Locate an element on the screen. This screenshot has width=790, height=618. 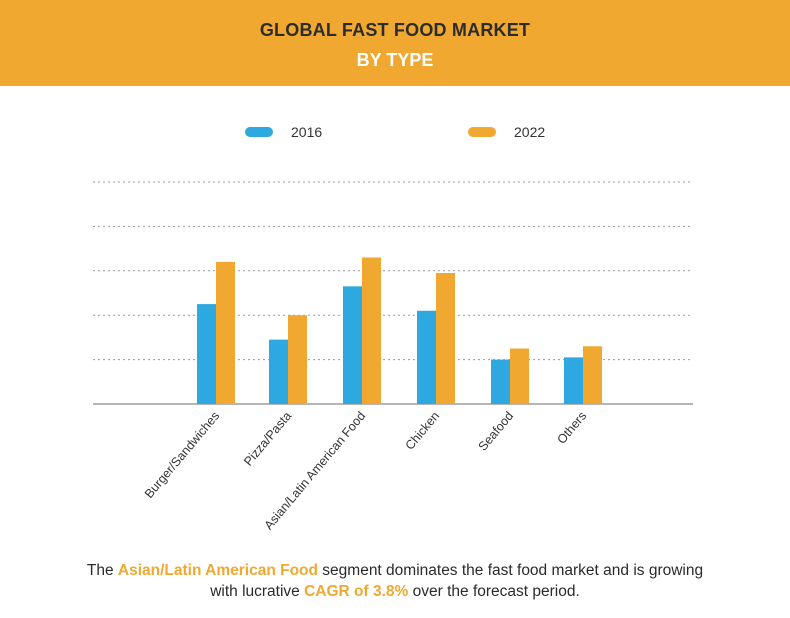
caption-highlight-segment: Asian/Latin American Food is located at coordinates (217, 570).